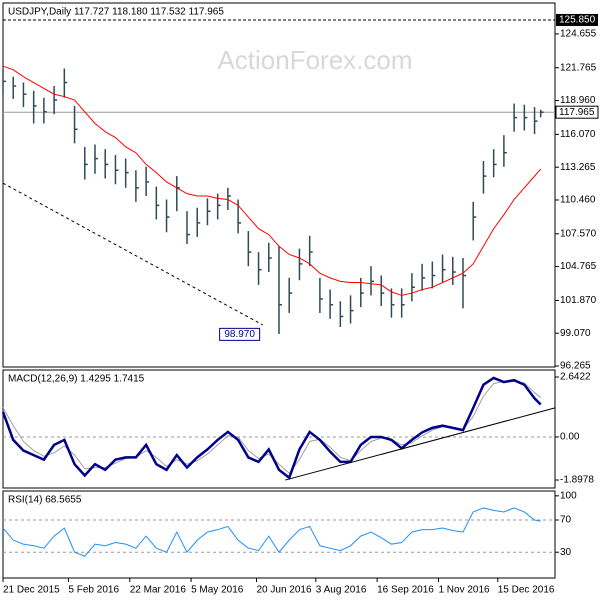 This screenshot has width=600, height=605. I want to click on y-tick-label: 2.6422, so click(575, 377).